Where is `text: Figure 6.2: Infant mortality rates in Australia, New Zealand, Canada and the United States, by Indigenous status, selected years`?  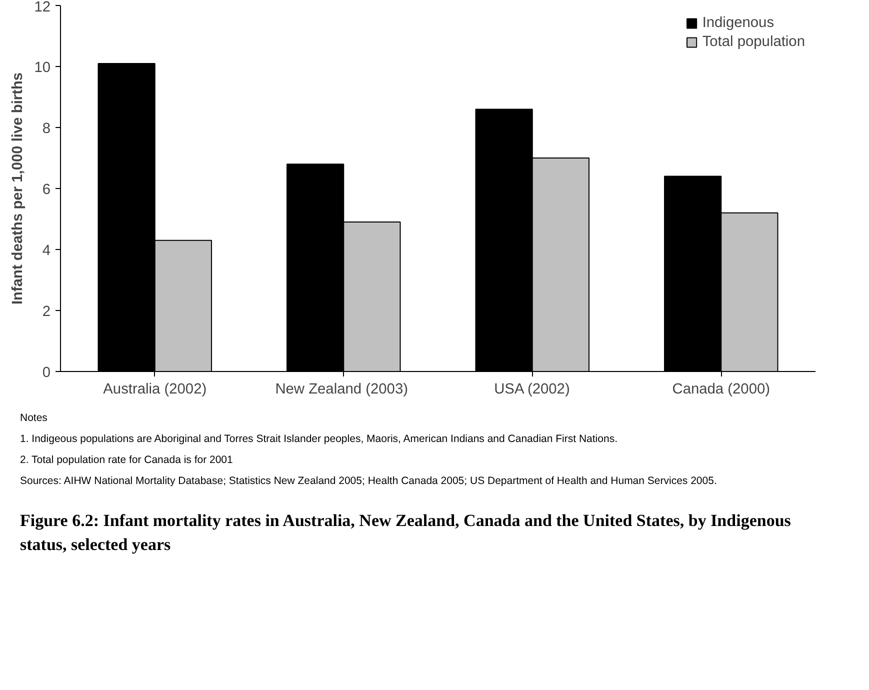 text: Figure 6.2: Infant mortality rates in Australia, New Zealand, Canada and the United States, by Indigenous status, selected years is located at coordinates (406, 533).